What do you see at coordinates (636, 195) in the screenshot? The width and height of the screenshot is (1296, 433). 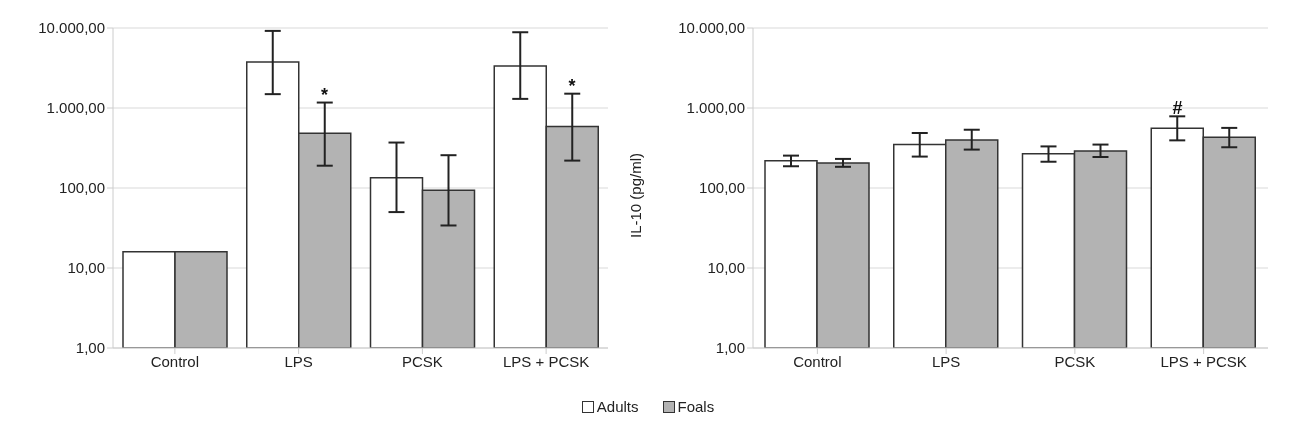 I see `y-axis-title: IL-10 (pg/ml)` at bounding box center [636, 195].